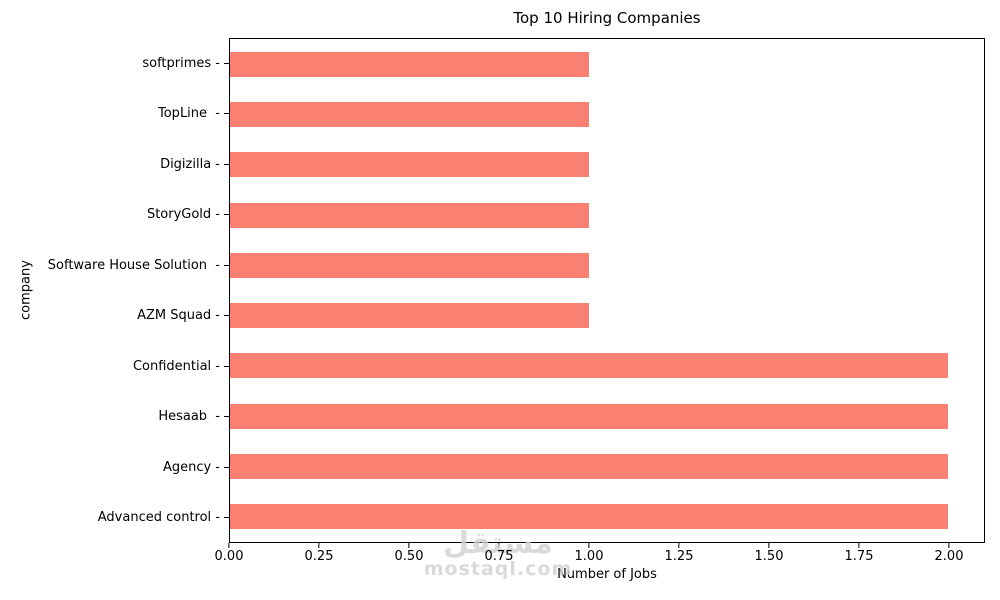 Image resolution: width=1000 pixels, height=600 pixels. I want to click on x-tick-label: 0.75, so click(499, 556).